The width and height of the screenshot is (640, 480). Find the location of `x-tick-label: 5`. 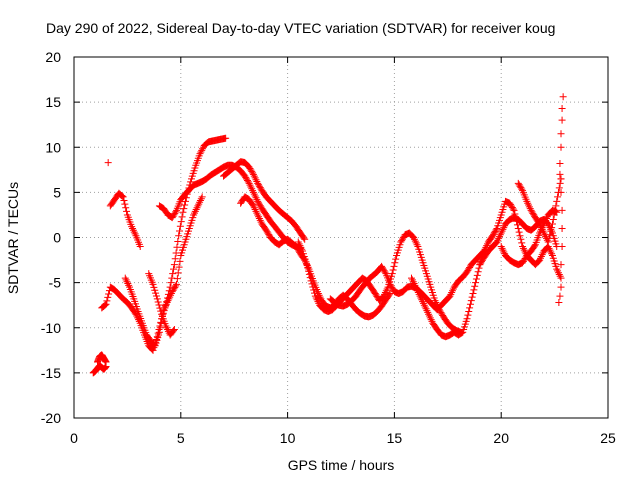

x-tick-label: 5 is located at coordinates (181, 438).